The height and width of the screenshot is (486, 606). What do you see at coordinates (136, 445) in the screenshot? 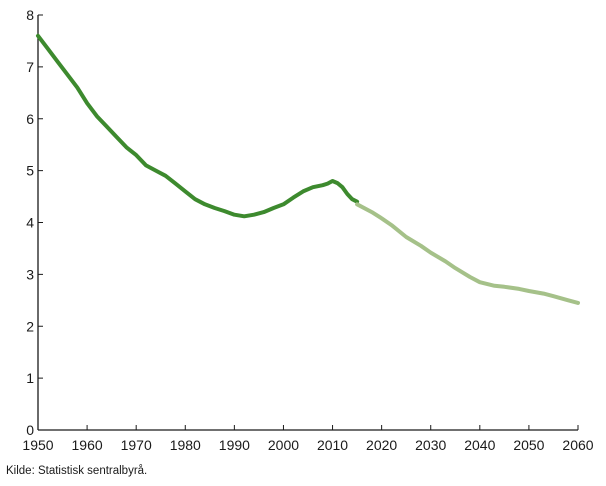
I see `x-tick-label: 1970` at bounding box center [136, 445].